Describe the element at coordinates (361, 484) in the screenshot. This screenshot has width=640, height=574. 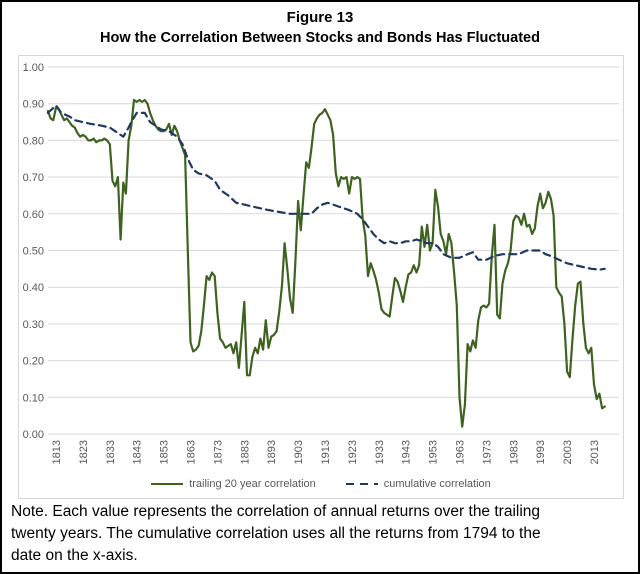
I see `cumulative-line-swatch` at that location.